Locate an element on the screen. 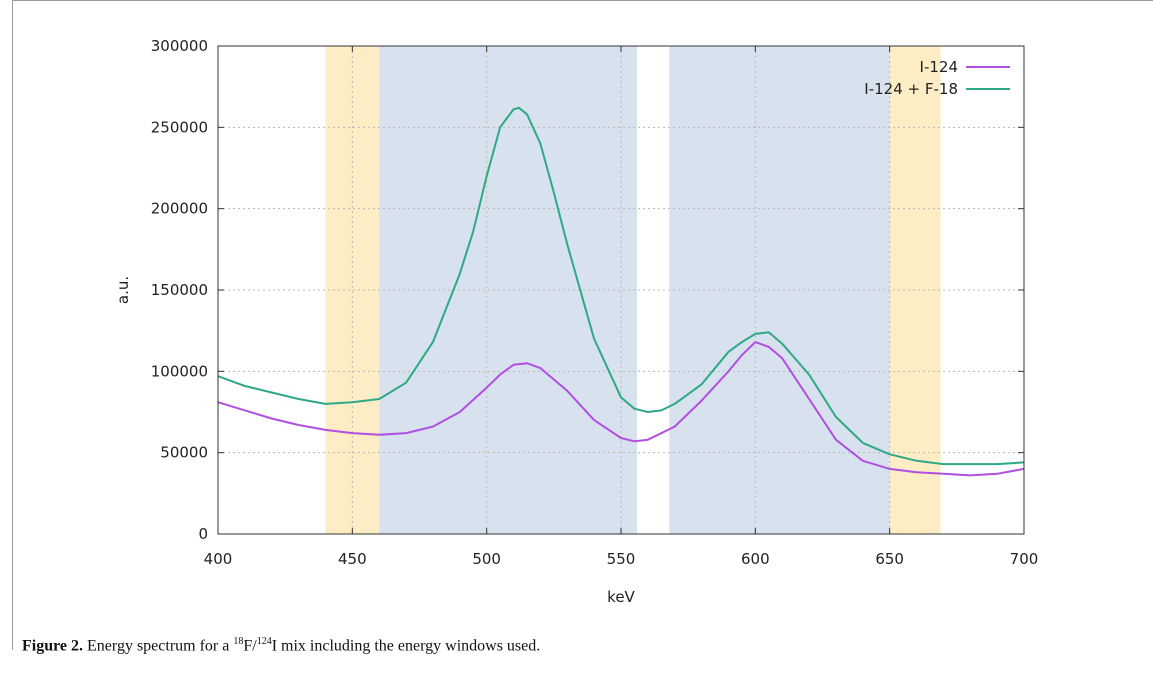 This screenshot has height=673, width=1153. legend-label-1: I-124 + F-18 is located at coordinates (911, 89).